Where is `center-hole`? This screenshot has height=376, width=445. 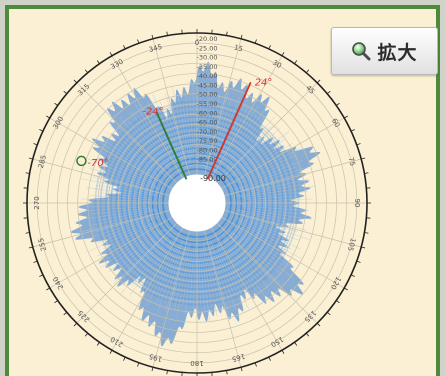
center-hole is located at coordinates (197, 203).